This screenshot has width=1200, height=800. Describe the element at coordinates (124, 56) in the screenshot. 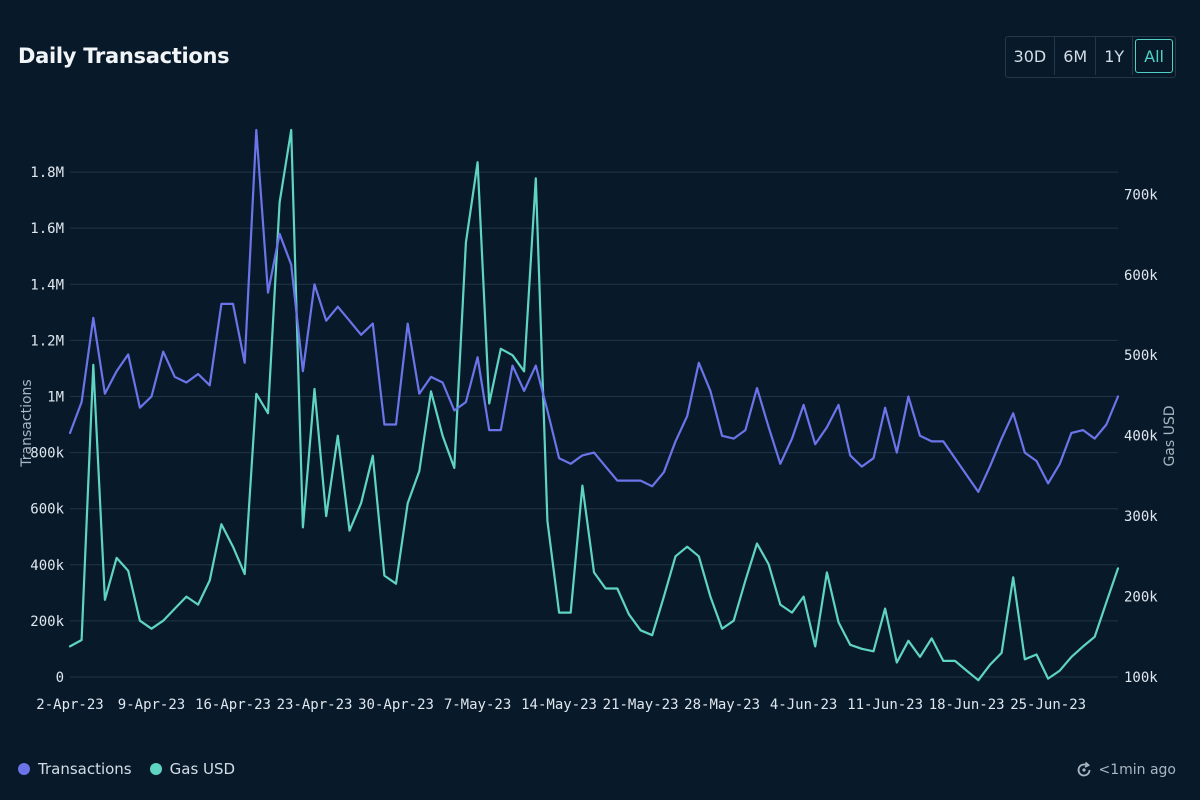

I see `page-title: Daily Transactions` at that location.